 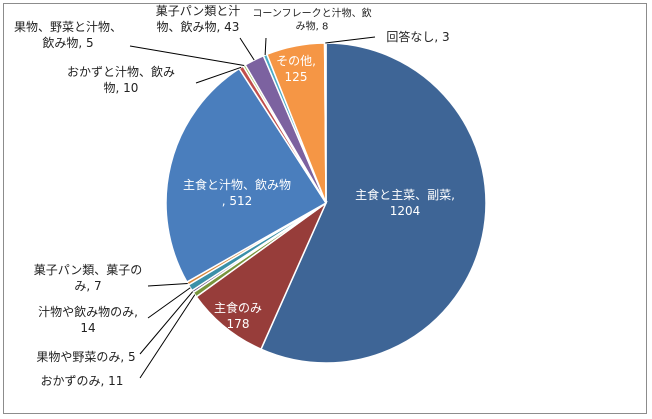 What do you see at coordinates (312, 26) in the screenshot?
I see `data-label-11-line-2: み物, 8` at bounding box center [312, 26].